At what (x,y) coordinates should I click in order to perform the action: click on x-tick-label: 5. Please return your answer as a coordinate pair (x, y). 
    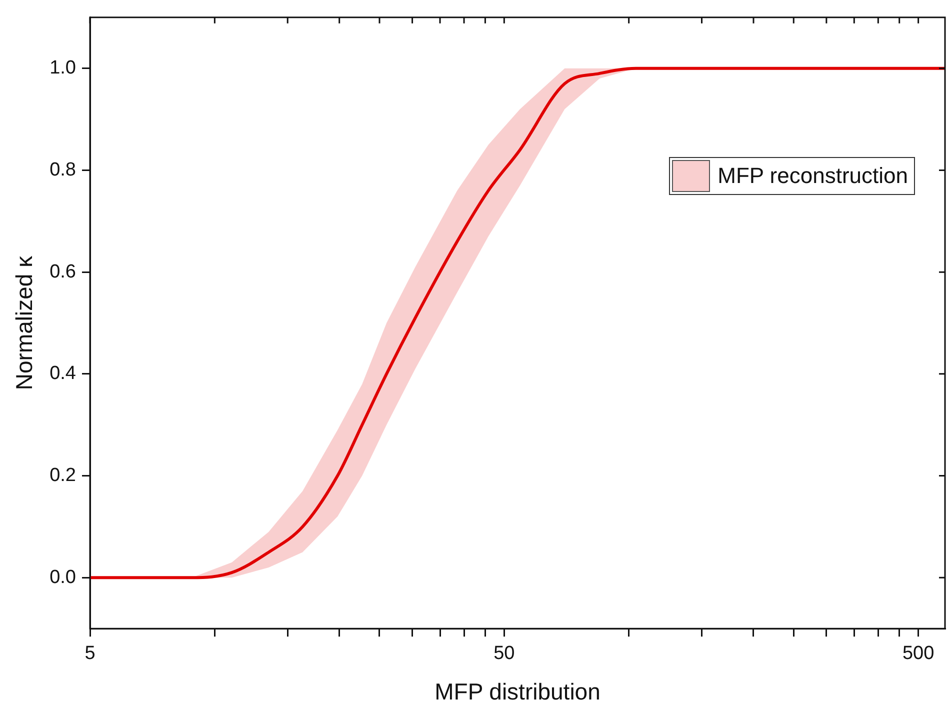
    Looking at the image, I should click on (90, 653).